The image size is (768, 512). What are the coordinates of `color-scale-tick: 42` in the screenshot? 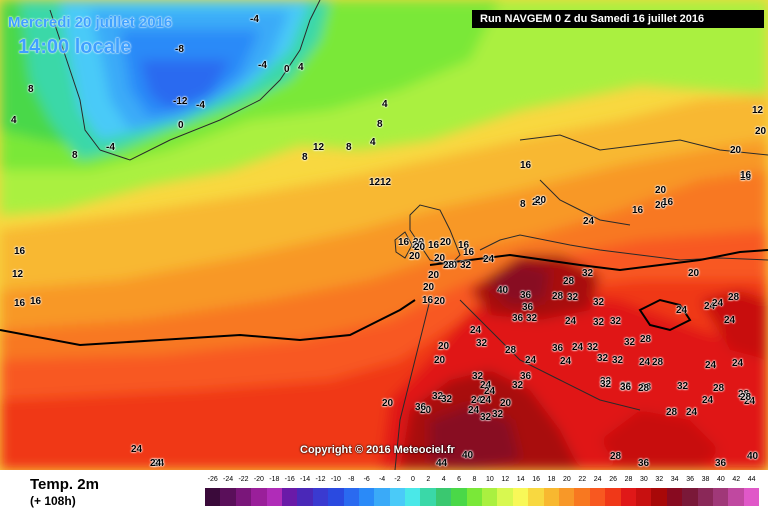 It's located at (736, 479).